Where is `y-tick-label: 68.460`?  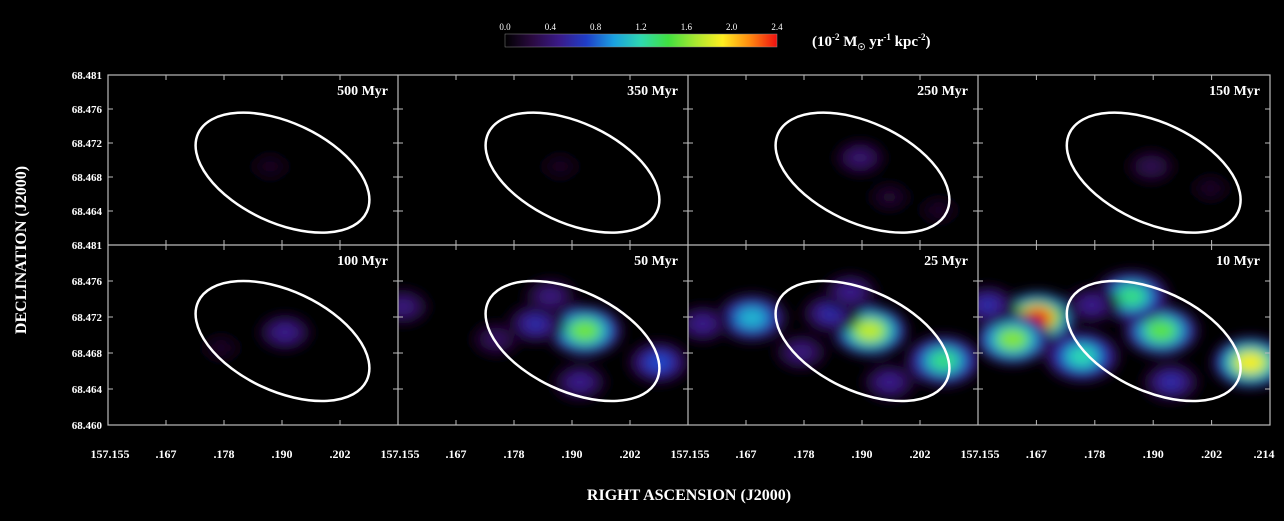 y-tick-label: 68.460 is located at coordinates (87, 426).